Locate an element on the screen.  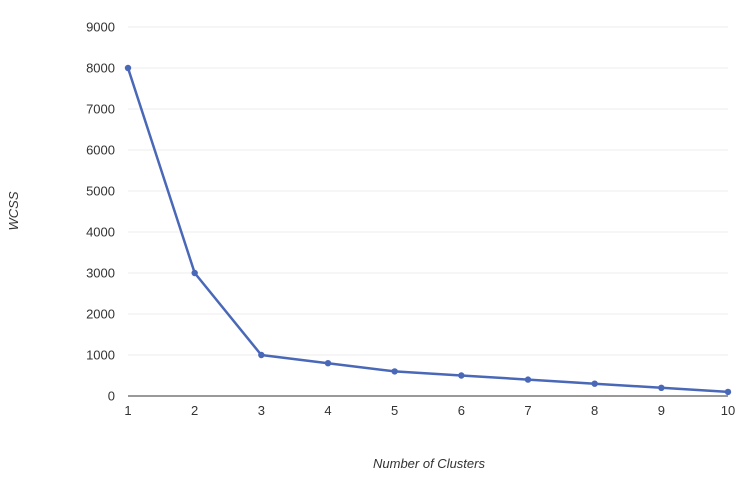
y-tick-label: 8000 is located at coordinates (100, 68).